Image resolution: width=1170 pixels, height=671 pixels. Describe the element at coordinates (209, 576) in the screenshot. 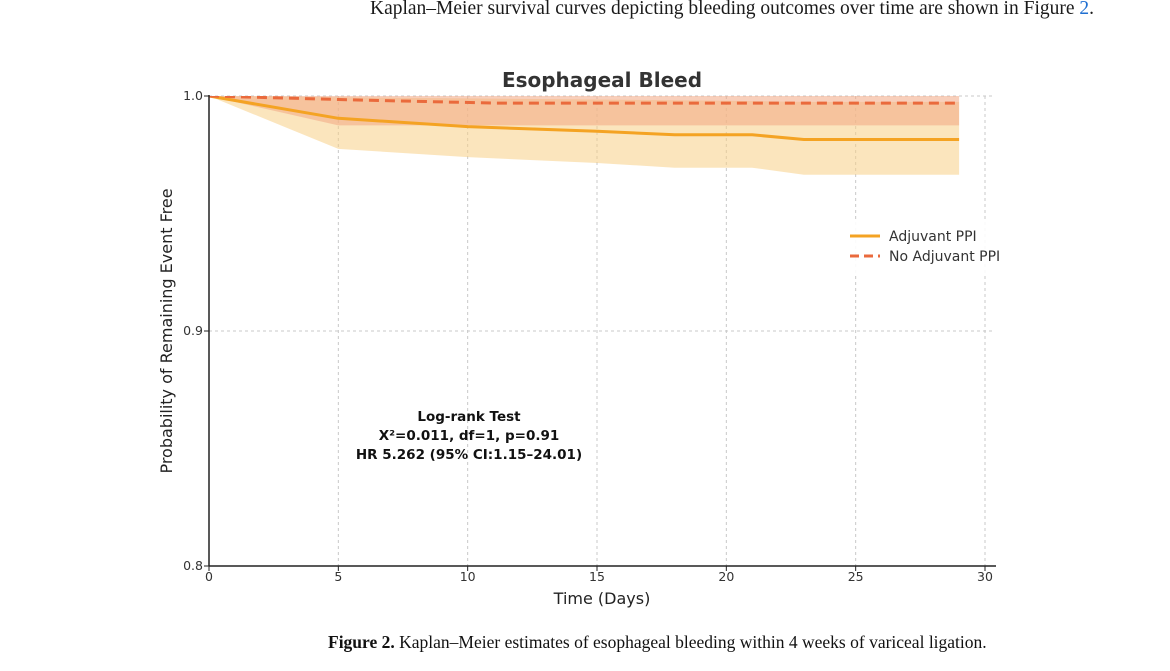

I see `x-tick-label: 0` at that location.